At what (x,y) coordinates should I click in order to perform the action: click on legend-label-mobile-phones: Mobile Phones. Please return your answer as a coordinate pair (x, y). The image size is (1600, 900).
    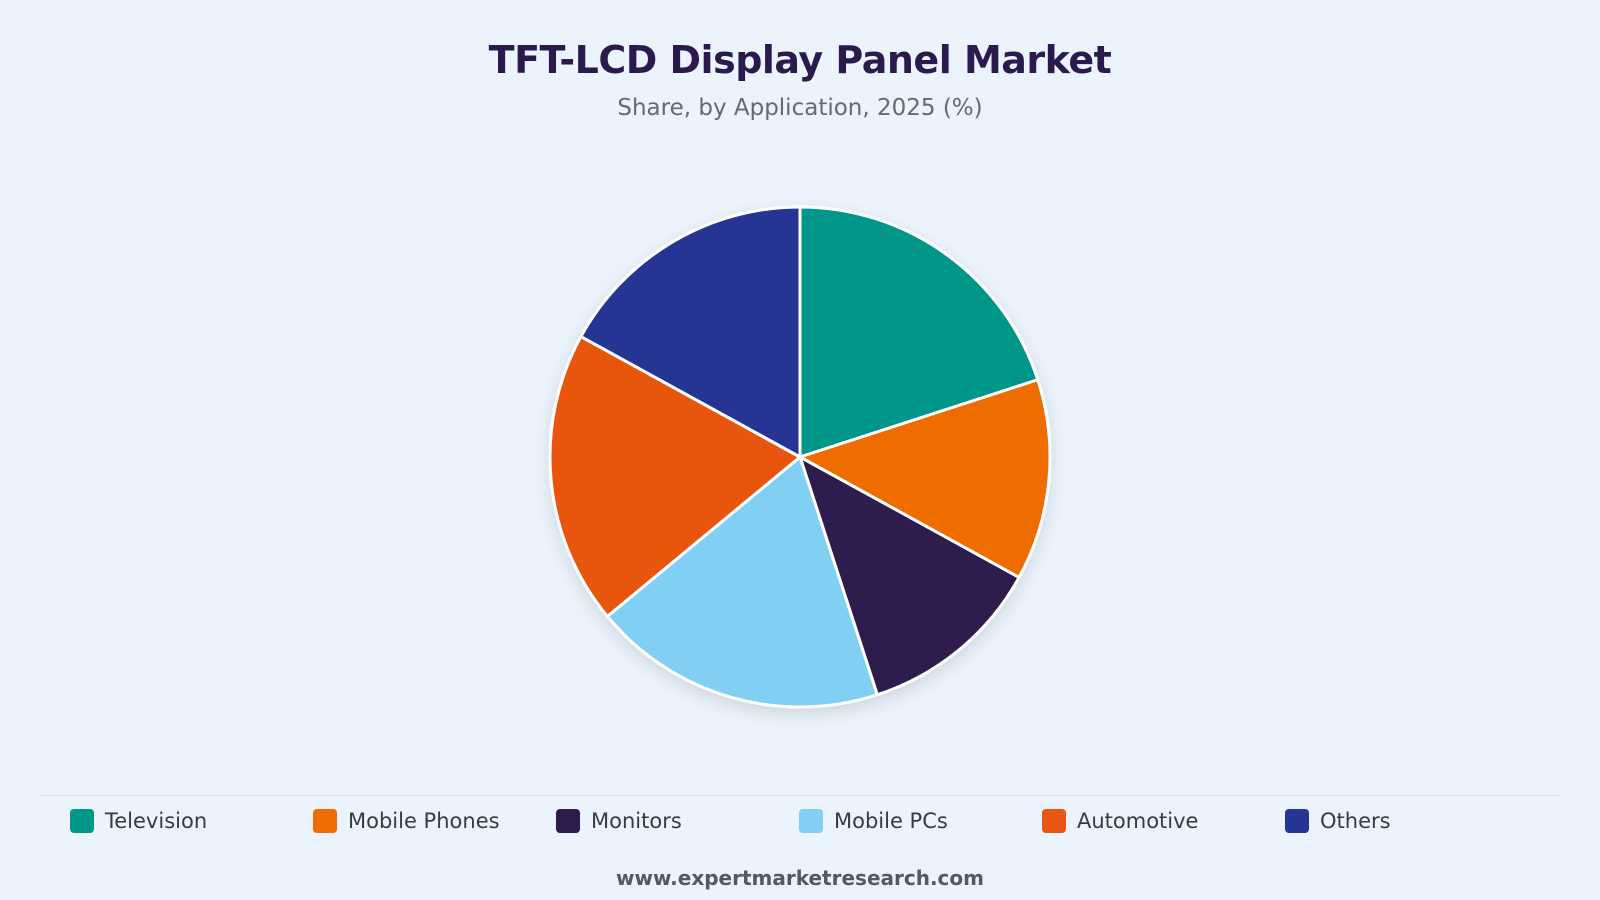
    Looking at the image, I should click on (424, 821).